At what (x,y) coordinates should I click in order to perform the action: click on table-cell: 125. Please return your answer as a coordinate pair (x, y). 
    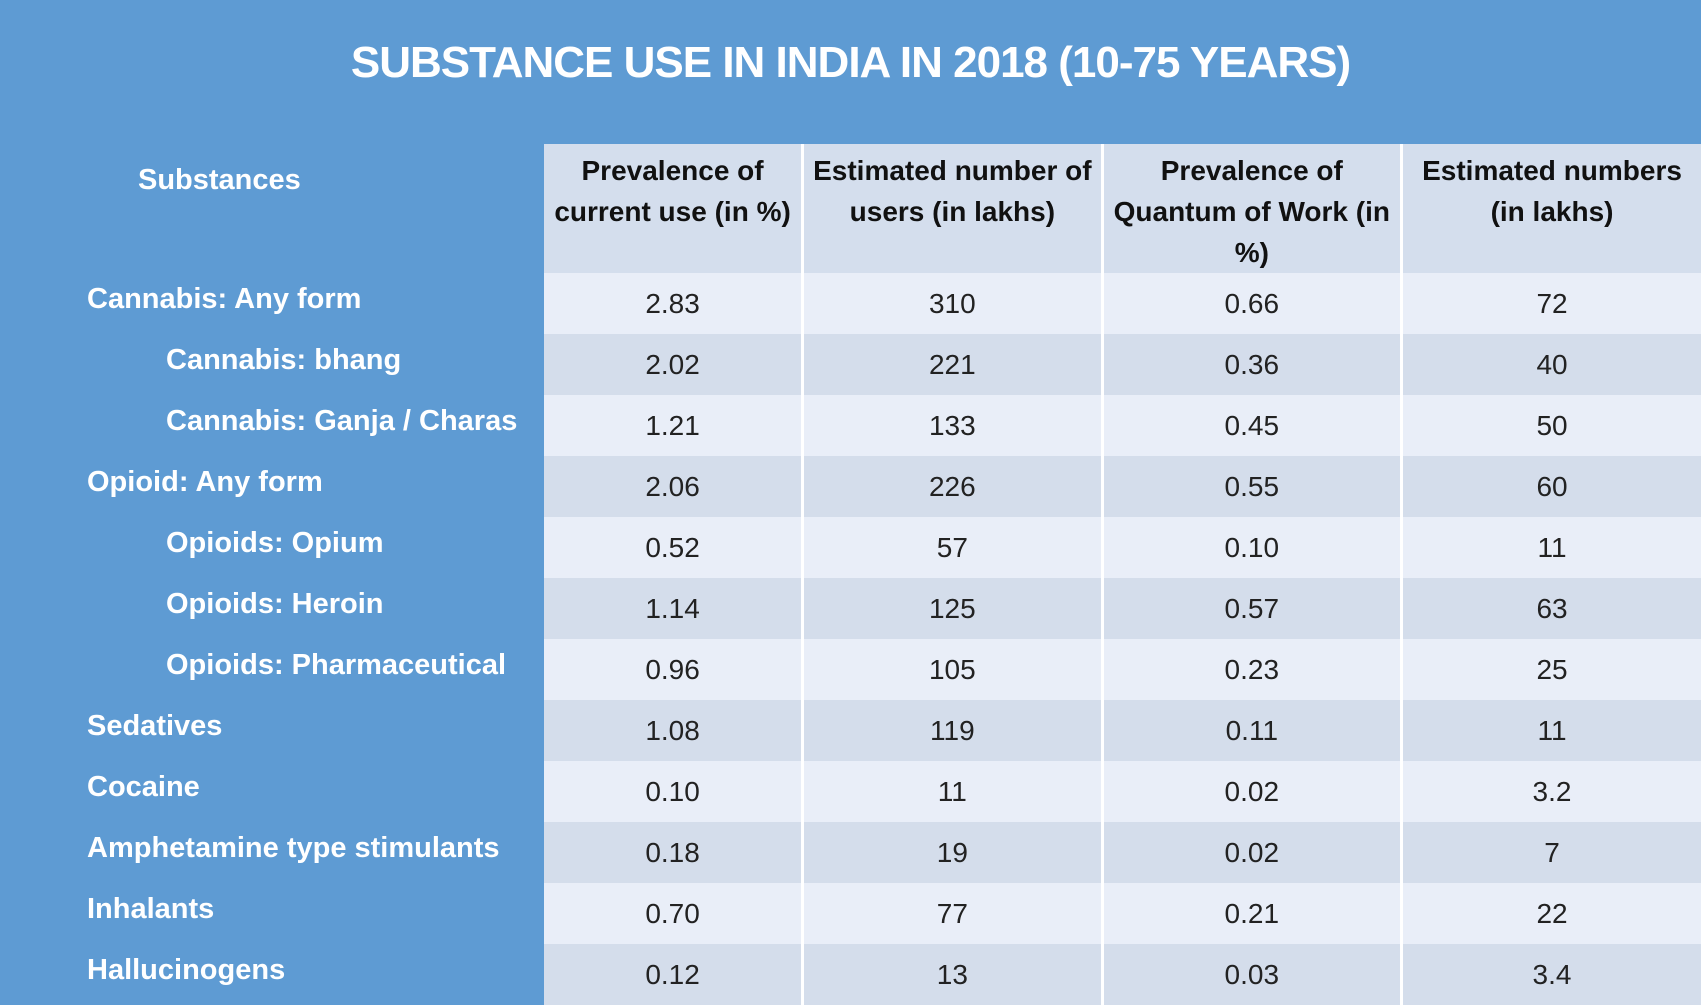
    Looking at the image, I should click on (952, 608).